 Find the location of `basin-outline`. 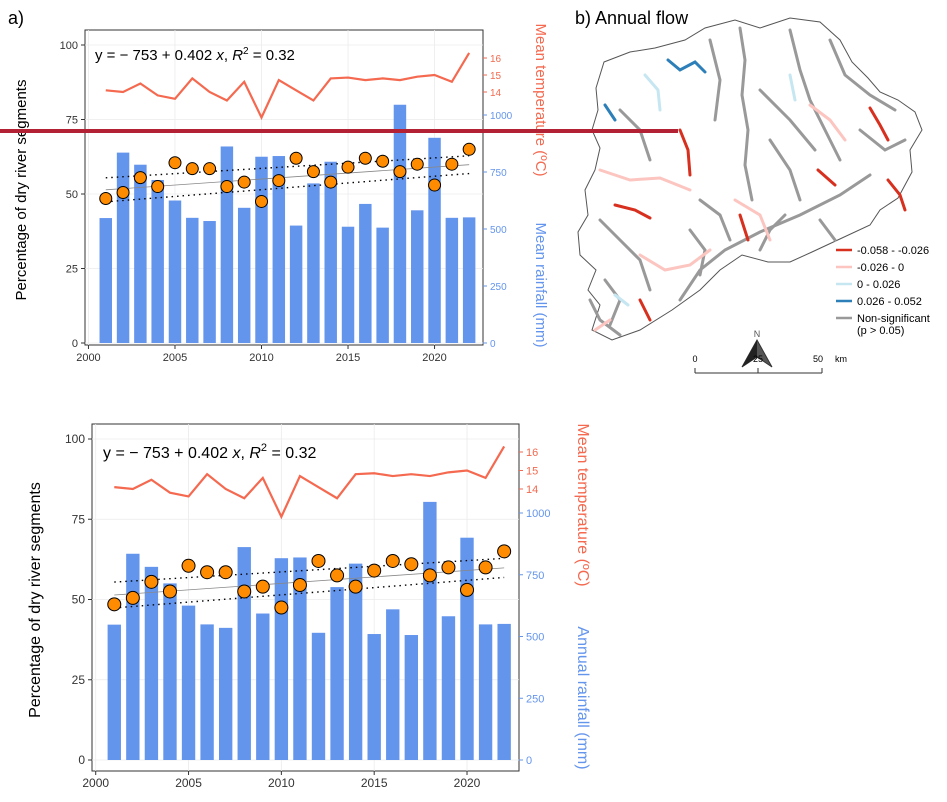

basin-outline is located at coordinates (750, 179).